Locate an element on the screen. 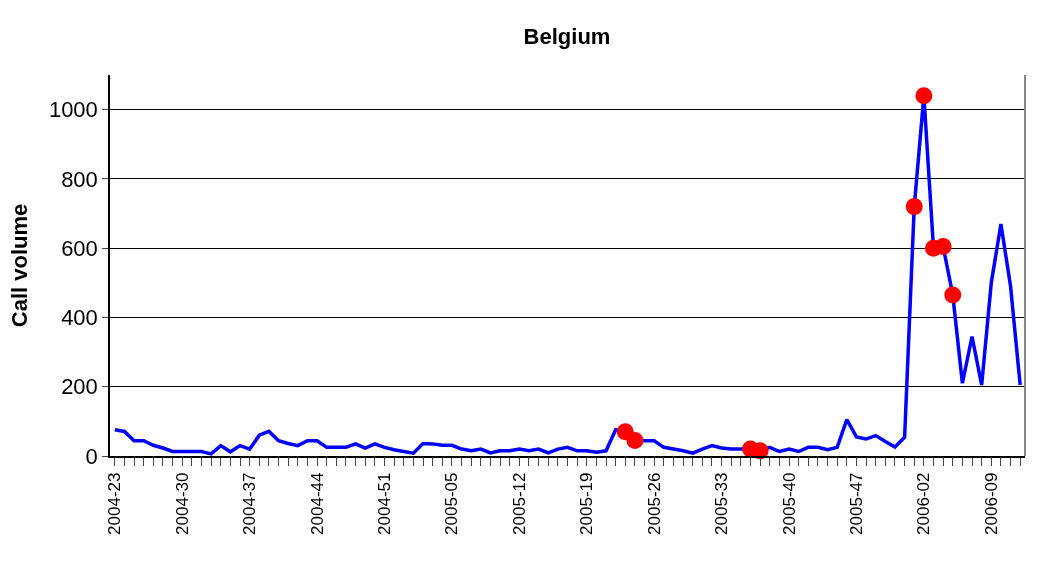 The height and width of the screenshot is (571, 1050). y-tick-label: 600 is located at coordinates (79, 248).